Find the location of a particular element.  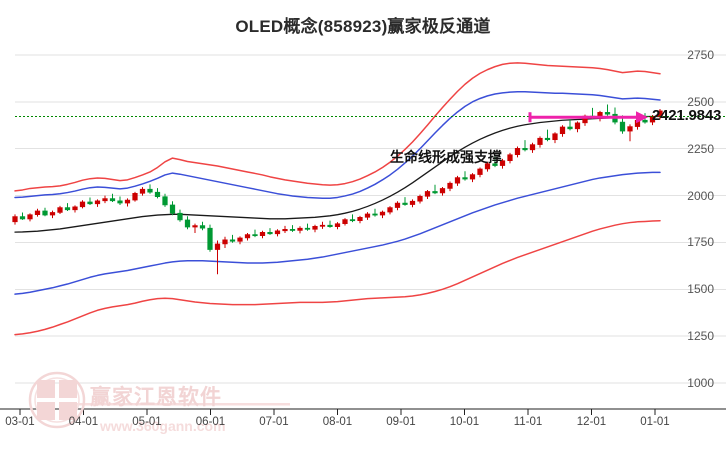

y-axis-tick-label: 2500 is located at coordinates (700, 101).